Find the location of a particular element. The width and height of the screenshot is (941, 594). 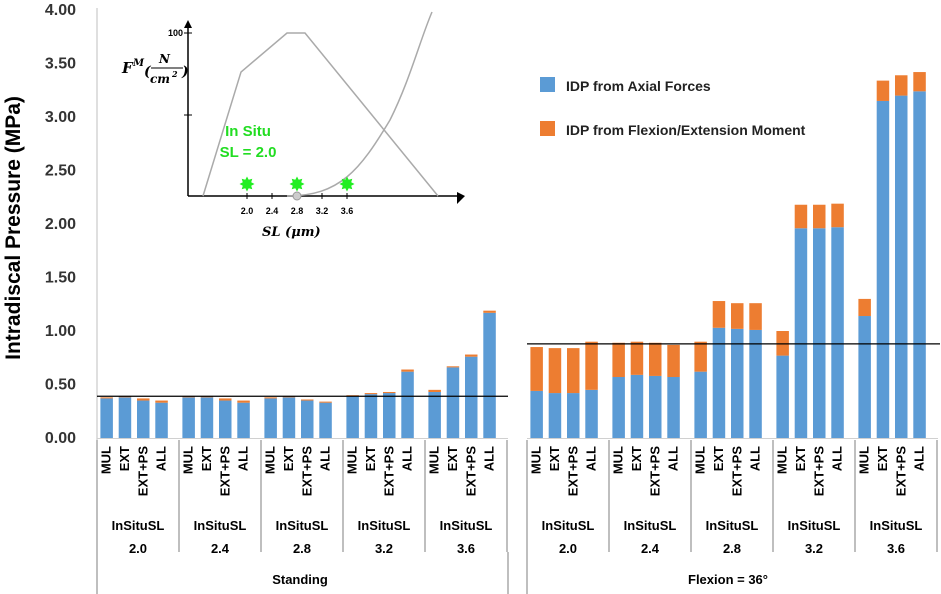

inset-y-label-sup: M is located at coordinates (138, 63).